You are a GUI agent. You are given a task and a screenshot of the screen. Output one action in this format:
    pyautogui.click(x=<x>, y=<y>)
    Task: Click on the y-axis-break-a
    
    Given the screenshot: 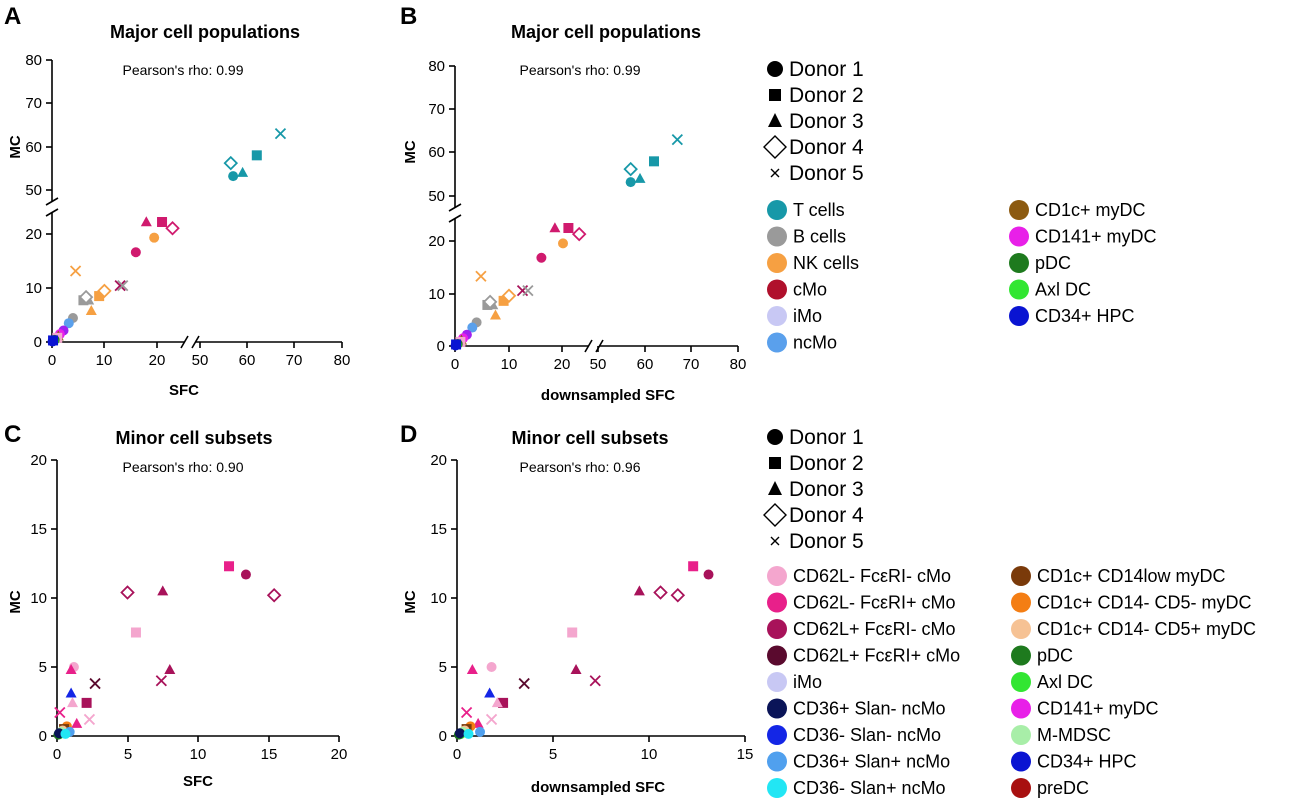 What is the action you would take?
    pyautogui.click(x=52, y=207)
    